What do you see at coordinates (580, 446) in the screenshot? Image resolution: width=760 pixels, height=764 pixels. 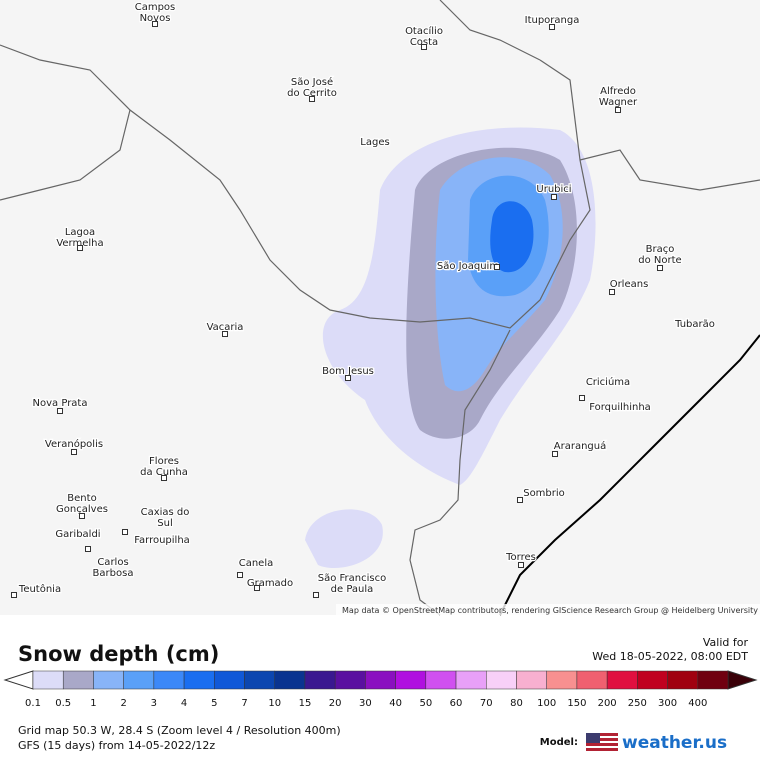 I see `place-label: Araranguá` at bounding box center [580, 446].